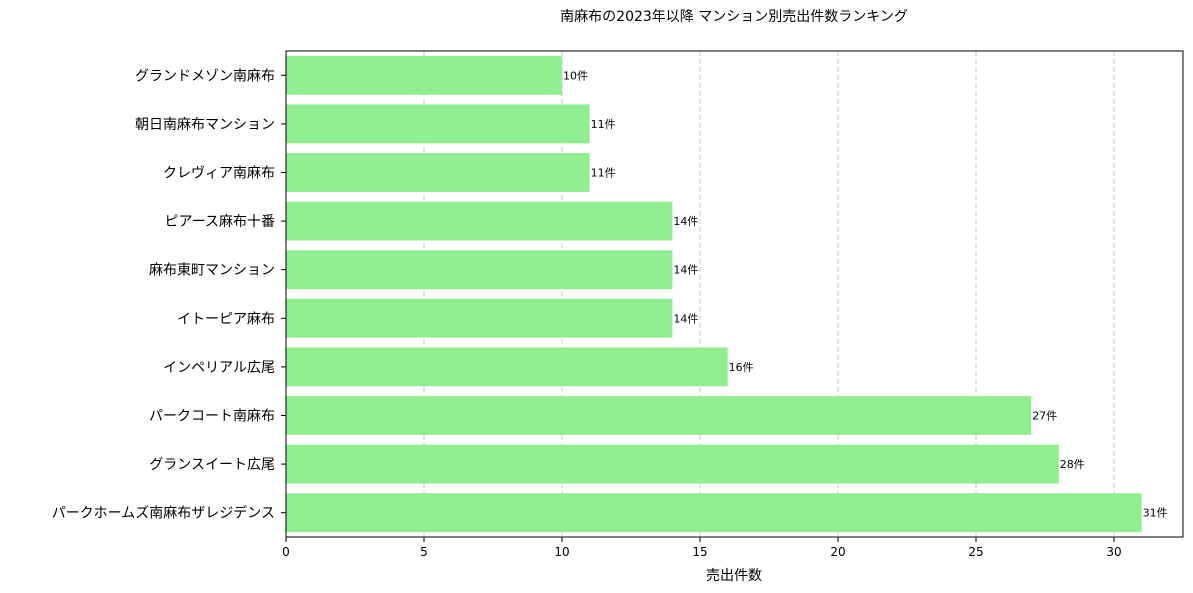  I want to click on data-label: 27件, so click(1044, 416).